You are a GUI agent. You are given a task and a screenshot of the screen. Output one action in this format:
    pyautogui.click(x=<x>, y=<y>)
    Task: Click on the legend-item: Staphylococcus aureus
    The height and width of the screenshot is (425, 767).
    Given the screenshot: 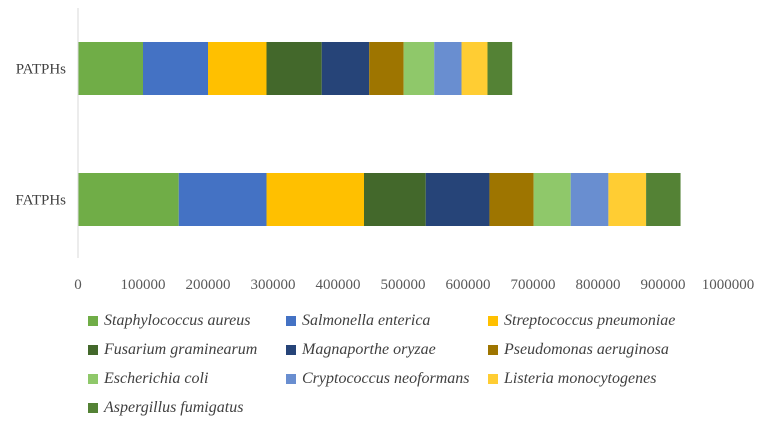 What is the action you would take?
    pyautogui.click(x=187, y=321)
    